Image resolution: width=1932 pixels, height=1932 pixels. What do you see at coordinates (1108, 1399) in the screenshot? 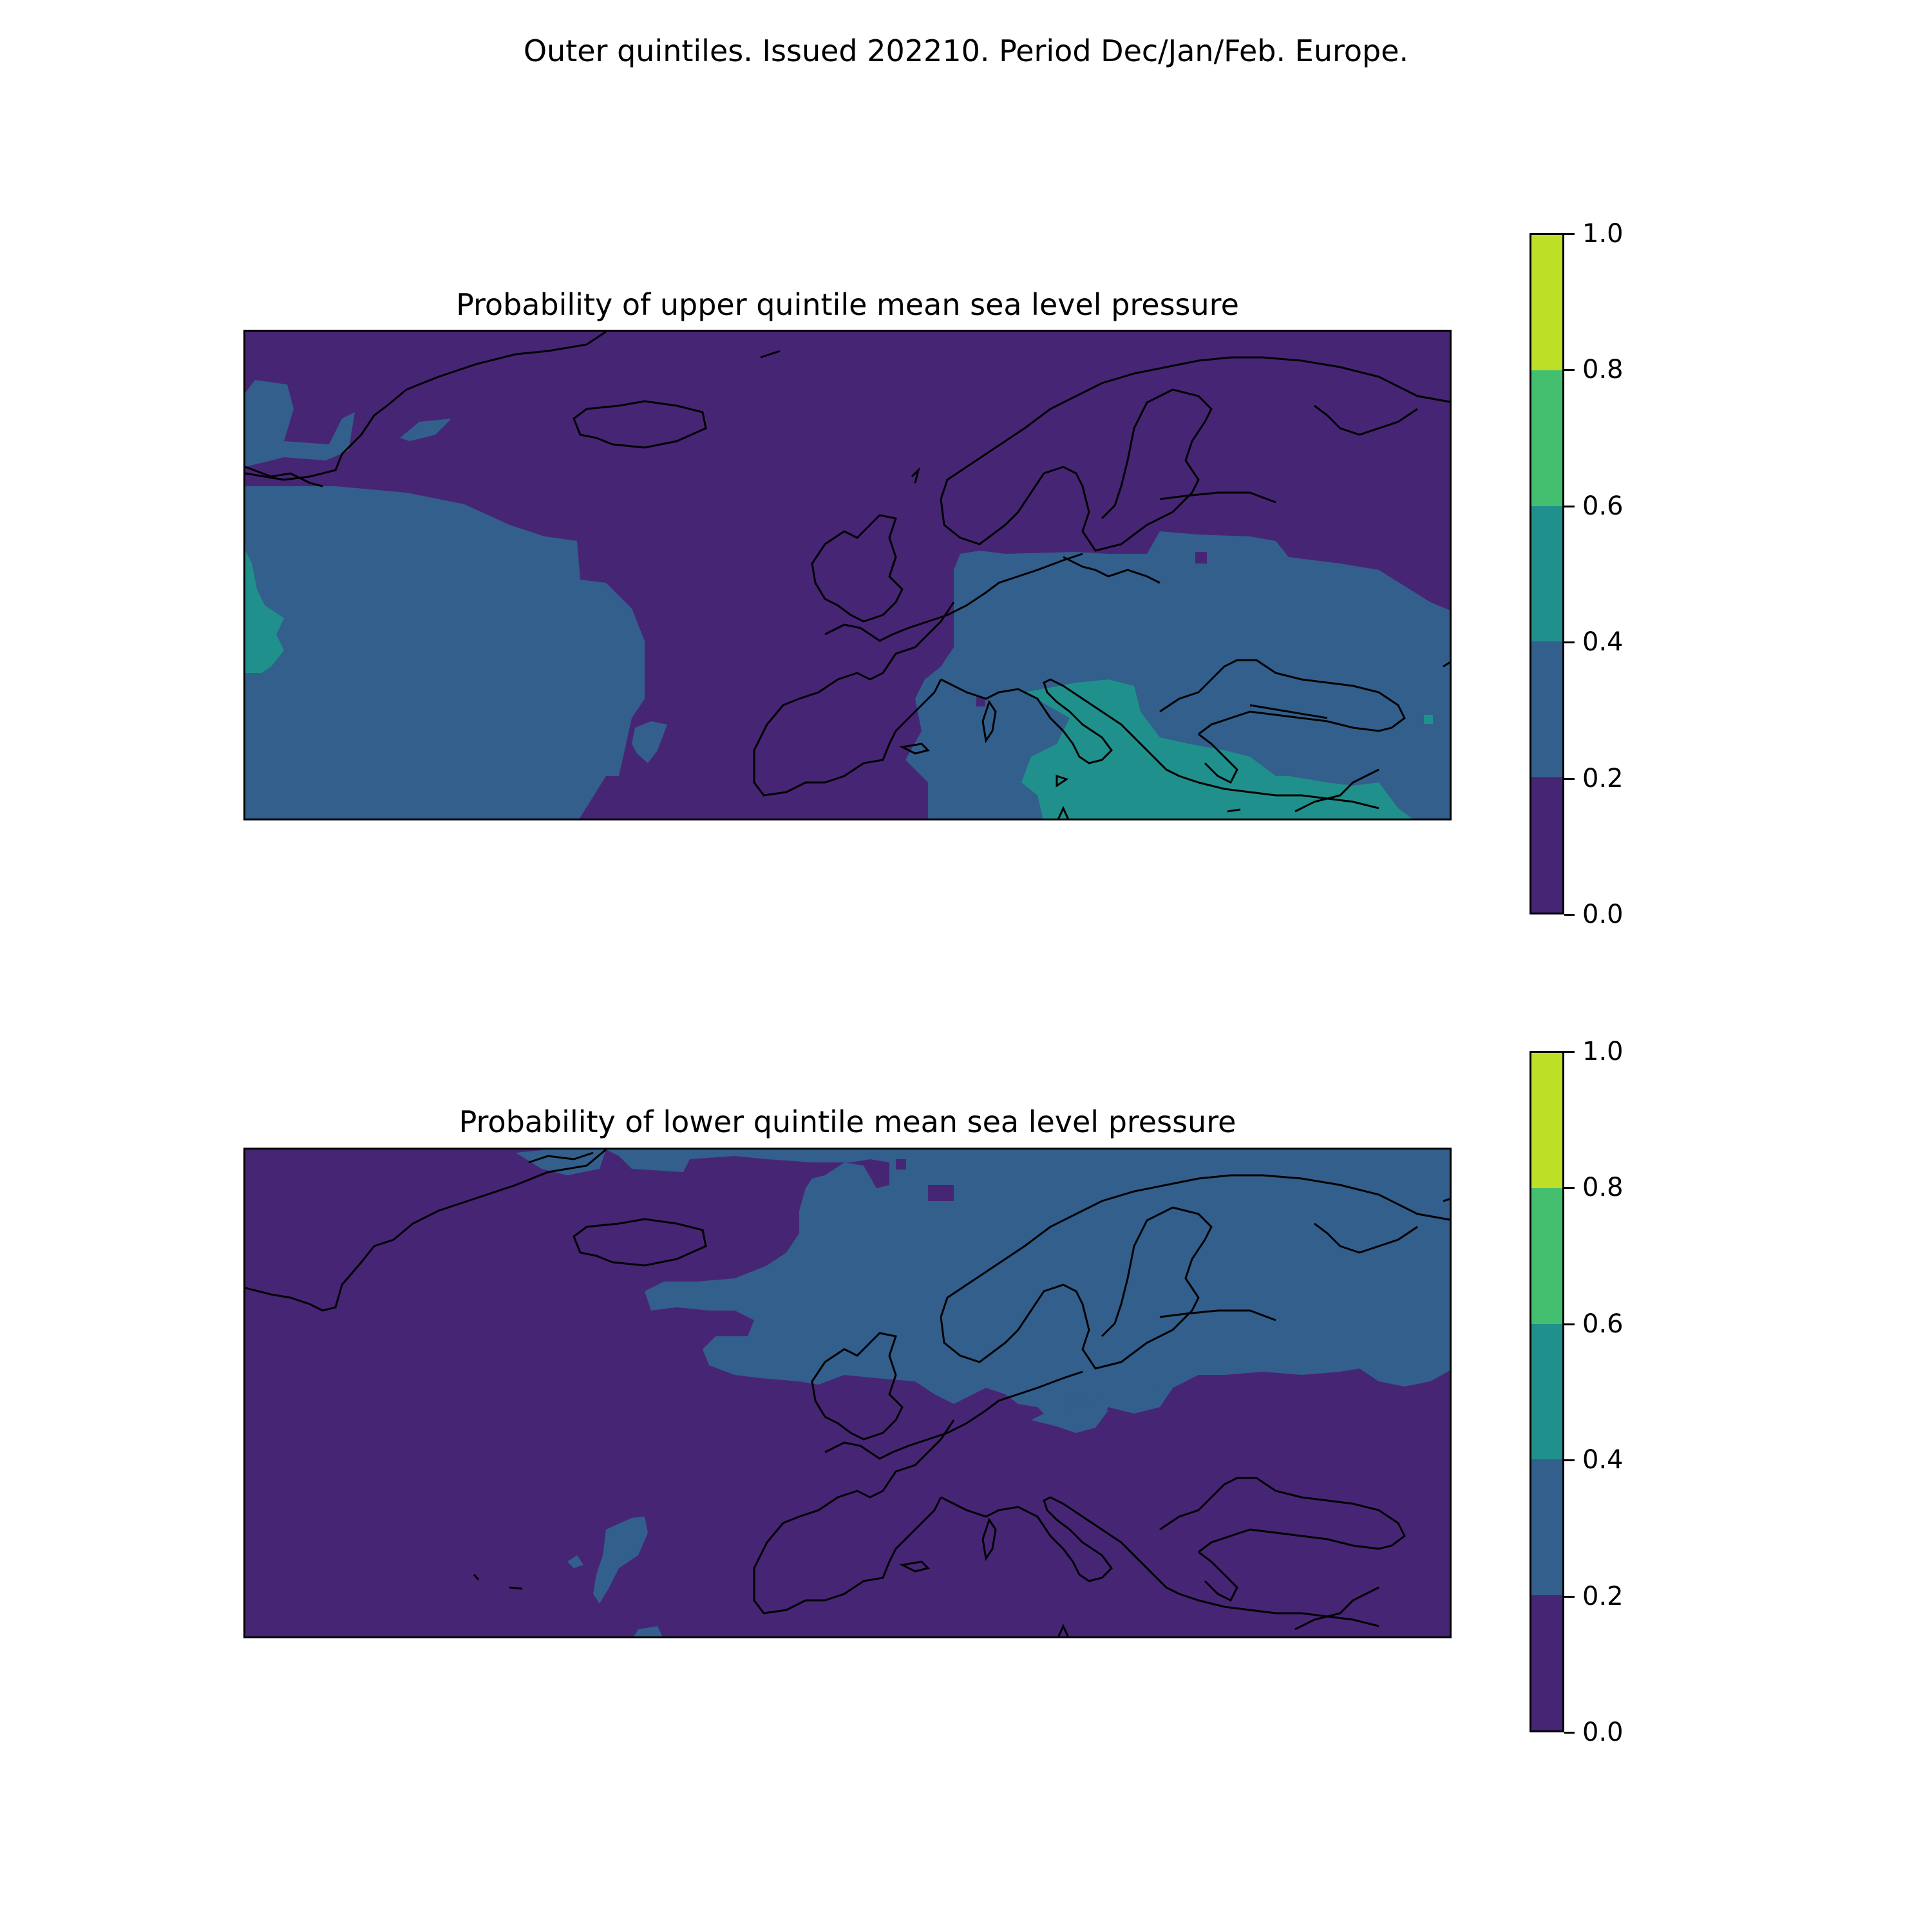
I see `region-eastern-europe-band` at bounding box center [1108, 1399].